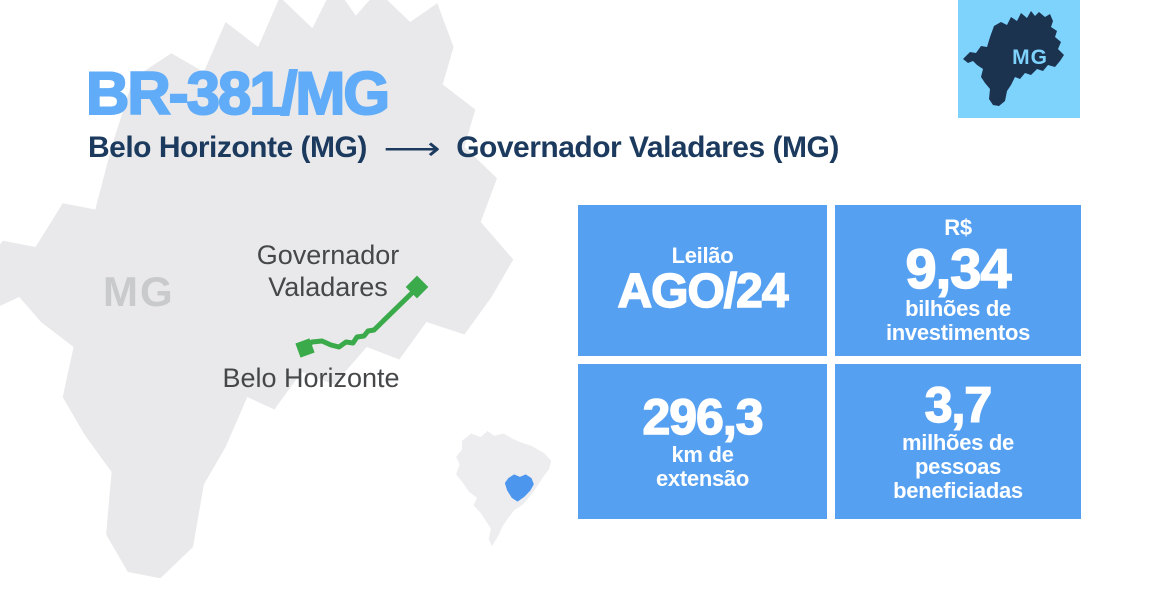 The height and width of the screenshot is (602, 1150). I want to click on route-from-label: Belo Horizonte (MG), so click(227, 147).